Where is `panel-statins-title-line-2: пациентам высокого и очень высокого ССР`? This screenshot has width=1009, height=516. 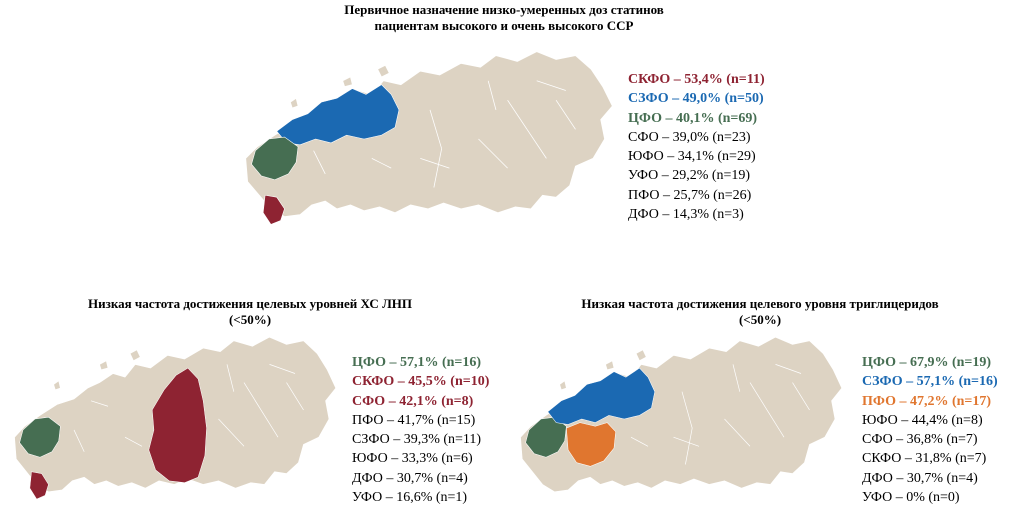
panel-statins-title-line-2: пациентам высокого и очень высокого ССР is located at coordinates (504, 25).